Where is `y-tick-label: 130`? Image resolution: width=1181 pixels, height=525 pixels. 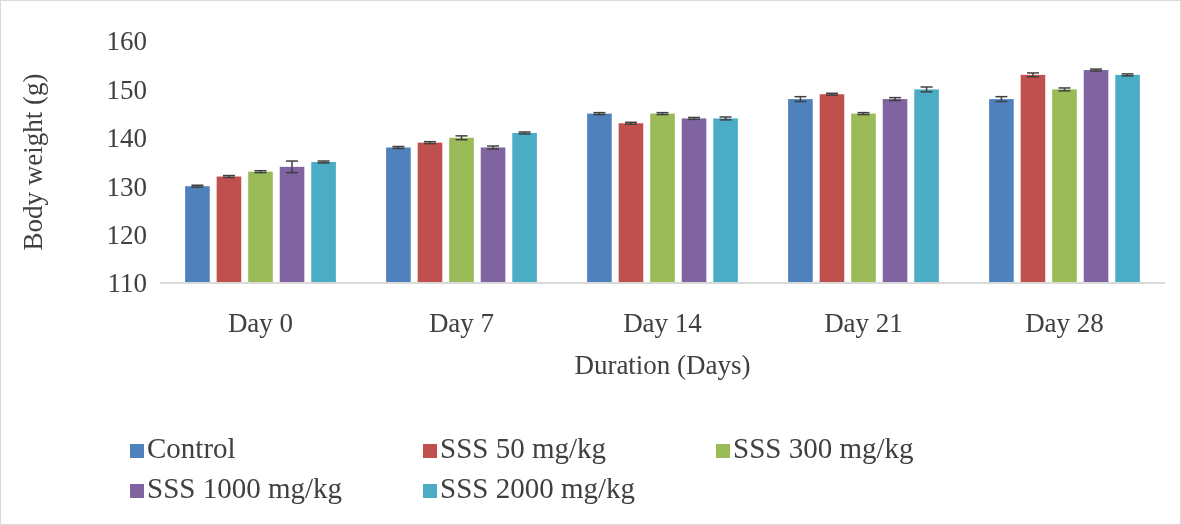 y-tick-label: 130 is located at coordinates (126, 186).